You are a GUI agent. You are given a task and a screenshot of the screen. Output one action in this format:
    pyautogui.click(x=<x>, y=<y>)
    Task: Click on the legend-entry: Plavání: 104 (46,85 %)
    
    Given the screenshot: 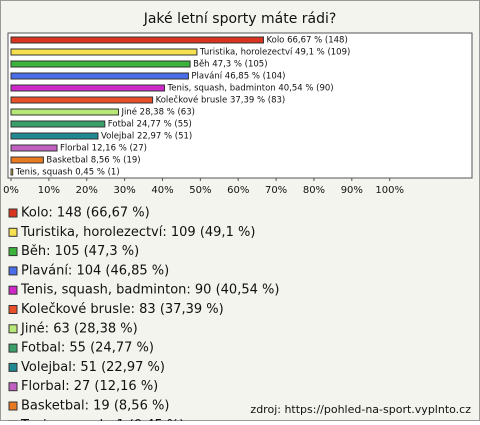 What is the action you would take?
    pyautogui.click(x=95, y=270)
    